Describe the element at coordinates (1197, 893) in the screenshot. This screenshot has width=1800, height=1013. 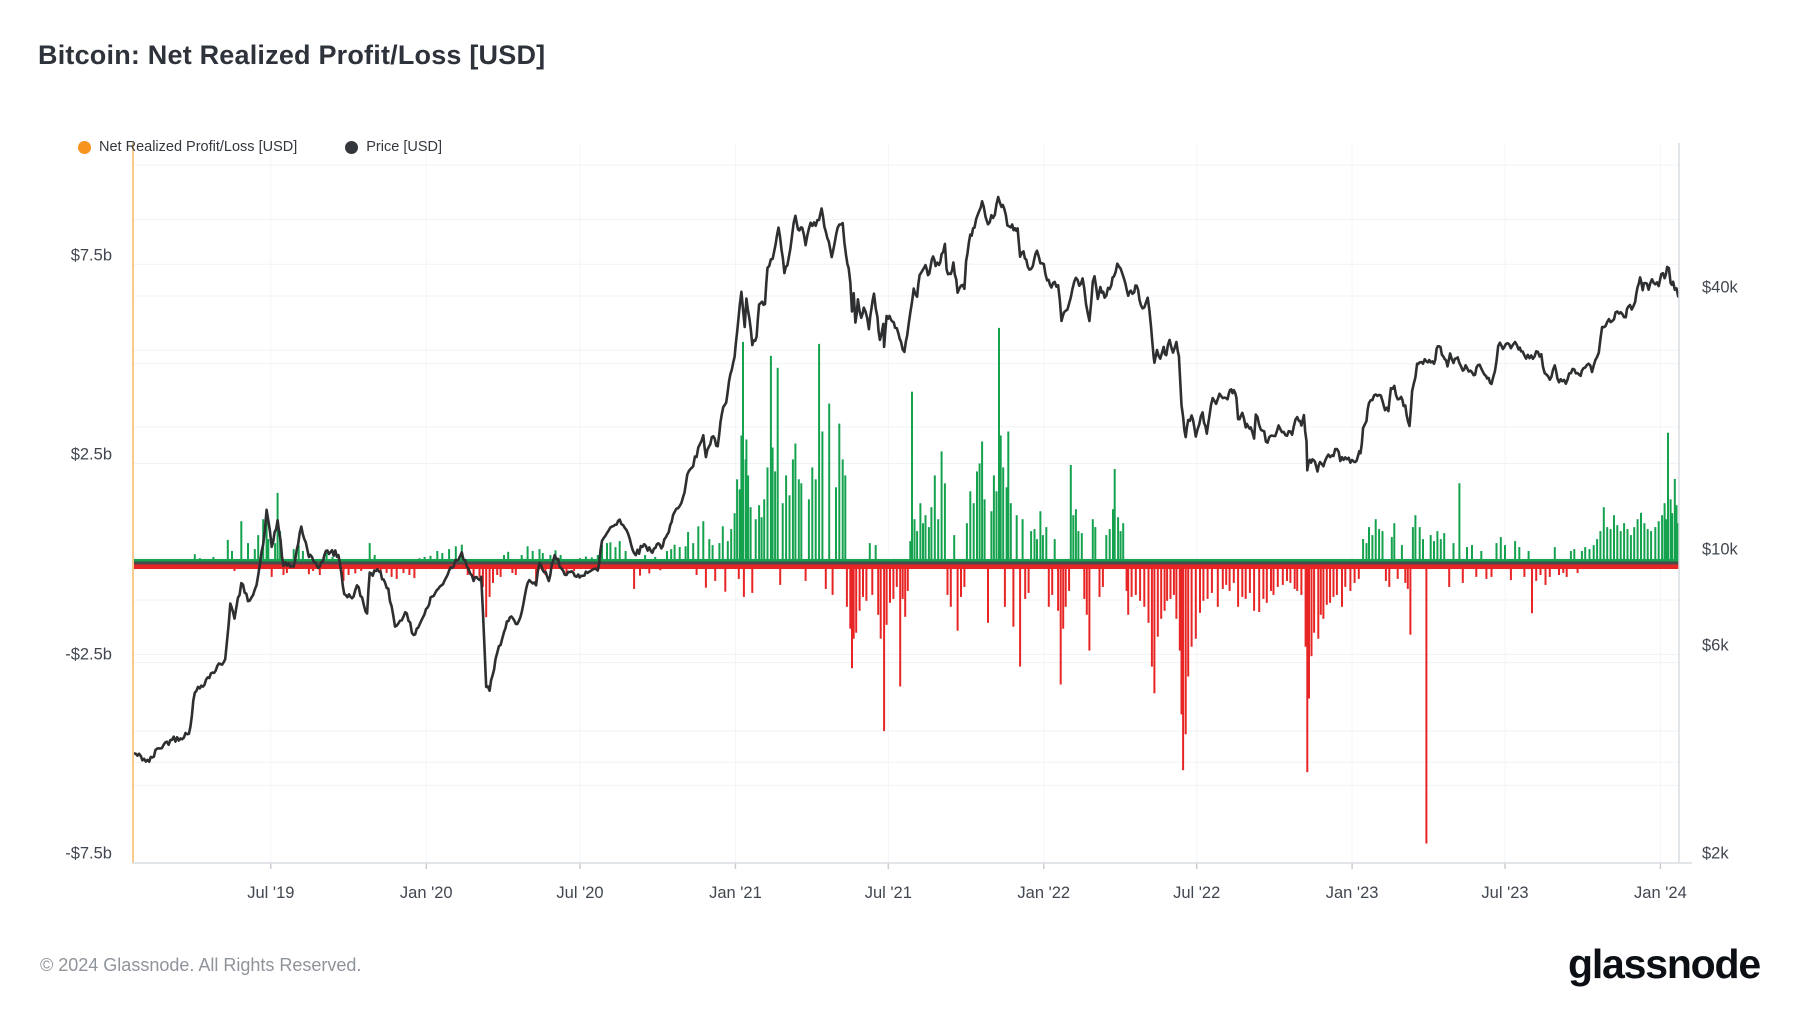
I see `x-axis-label: Jul '22` at that location.